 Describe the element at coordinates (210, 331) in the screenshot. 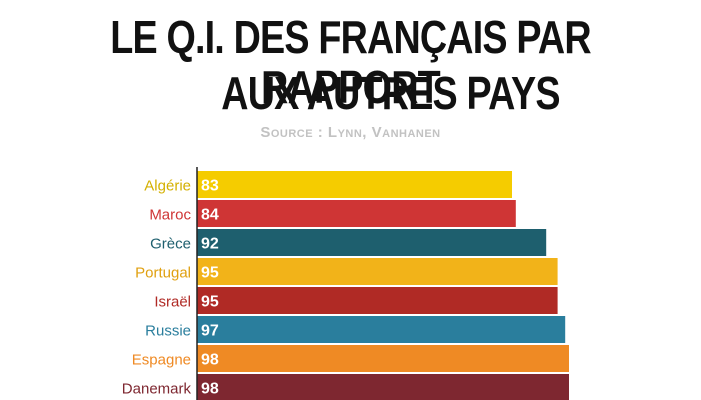

I see `bar-value-label: 97` at that location.